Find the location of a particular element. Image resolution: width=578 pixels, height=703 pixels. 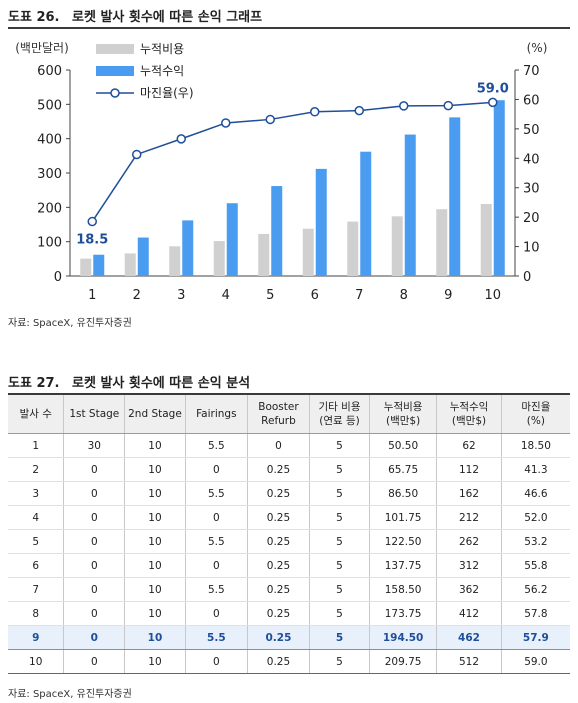

table-row: 10 0 10 0 0.25 5 209.75 512 59.0 is located at coordinates (289, 661).